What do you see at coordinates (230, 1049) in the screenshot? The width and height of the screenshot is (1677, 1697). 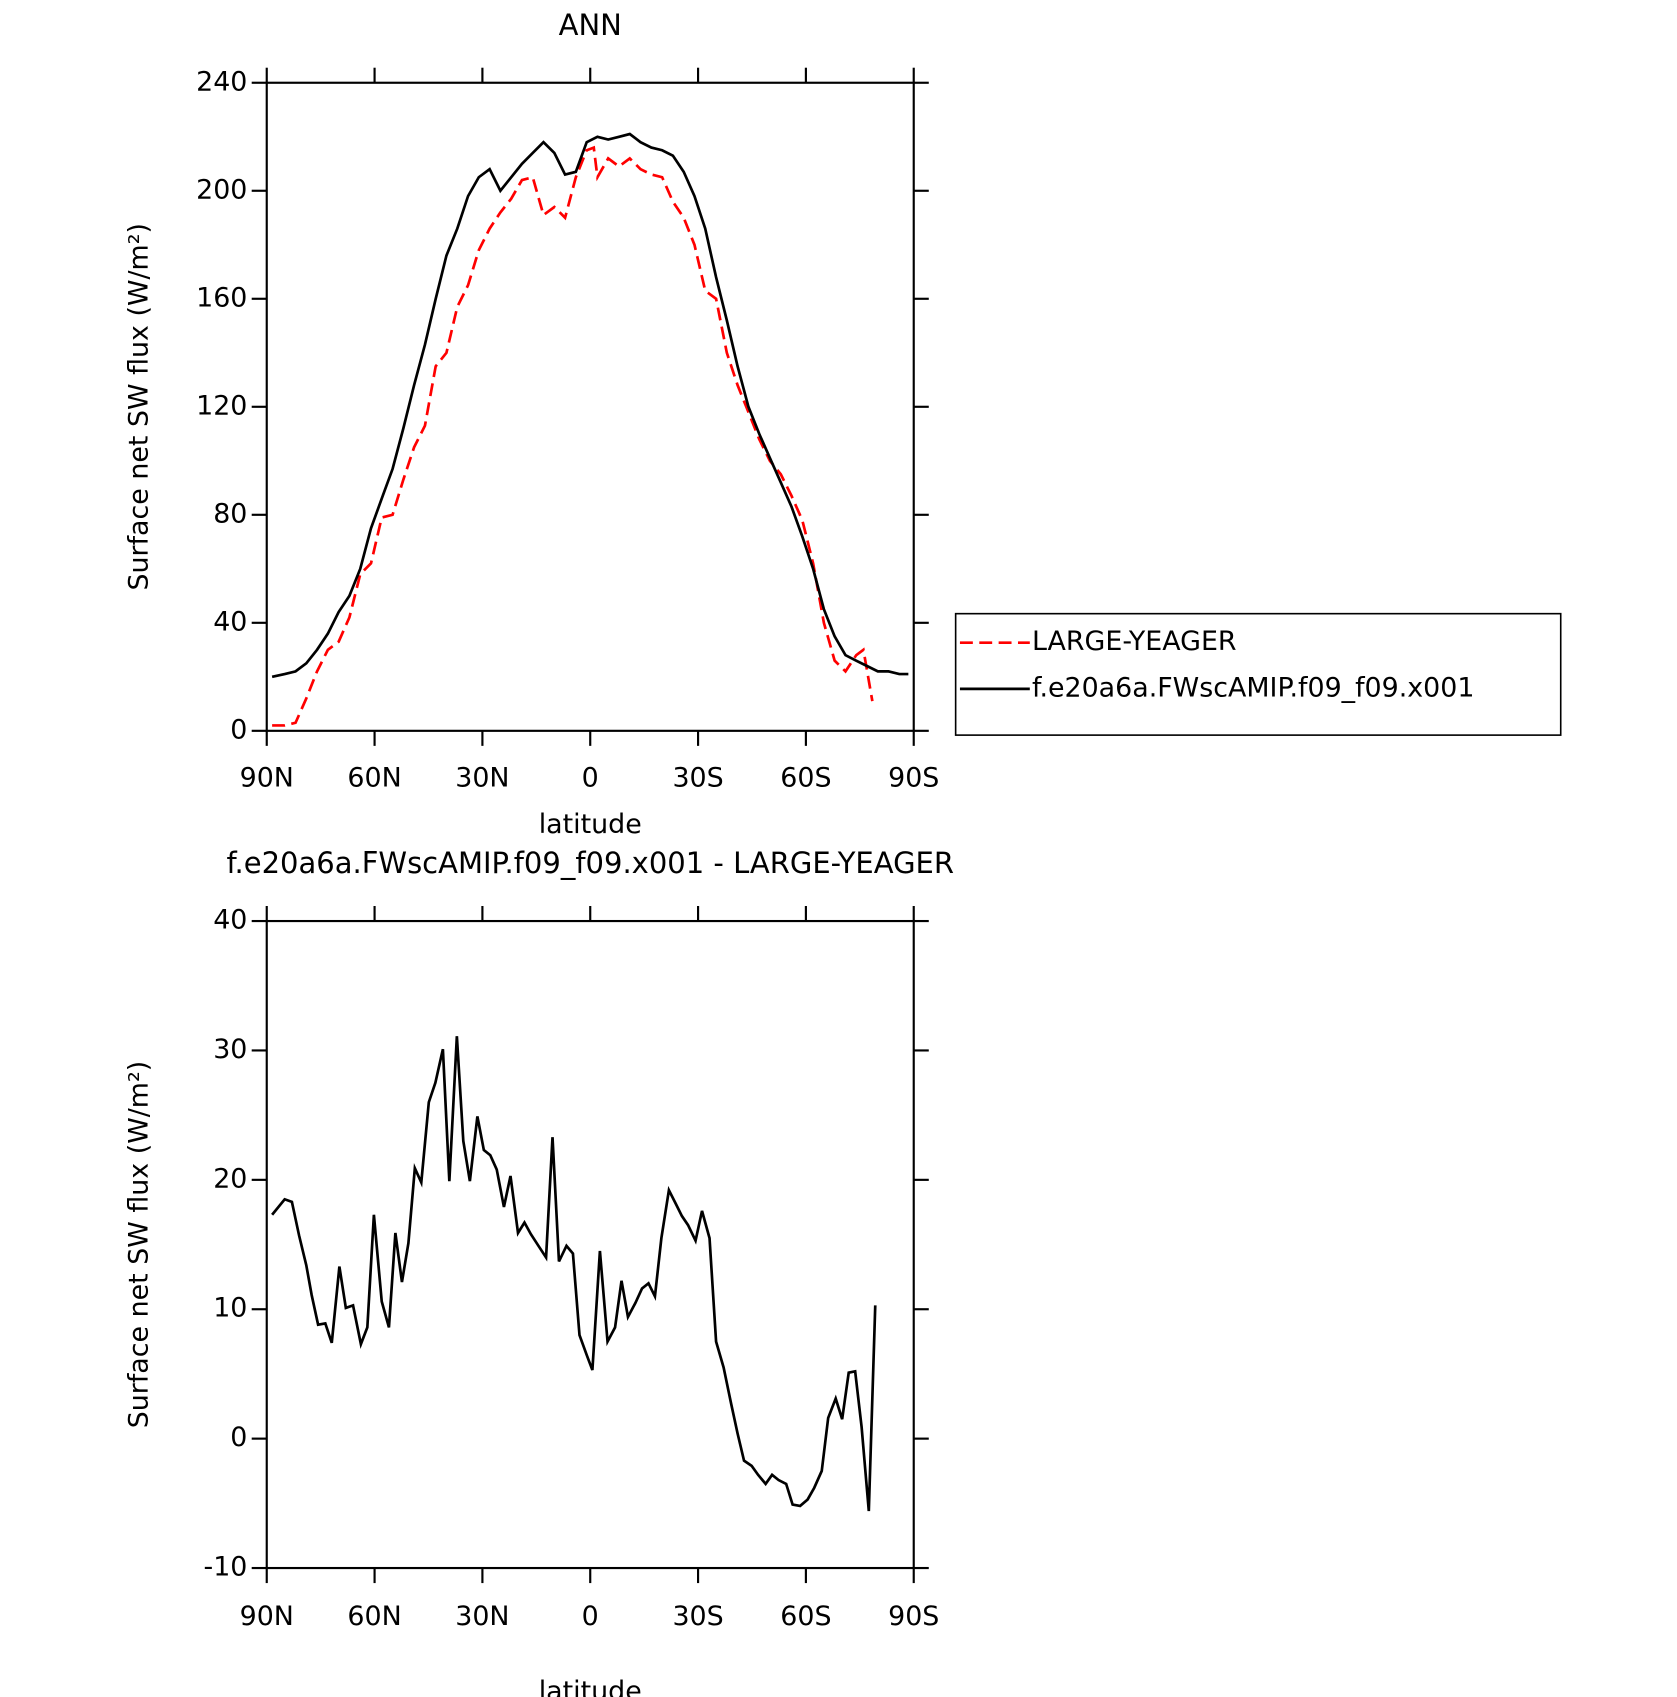 I see `y-tick-label: 30` at bounding box center [230, 1049].